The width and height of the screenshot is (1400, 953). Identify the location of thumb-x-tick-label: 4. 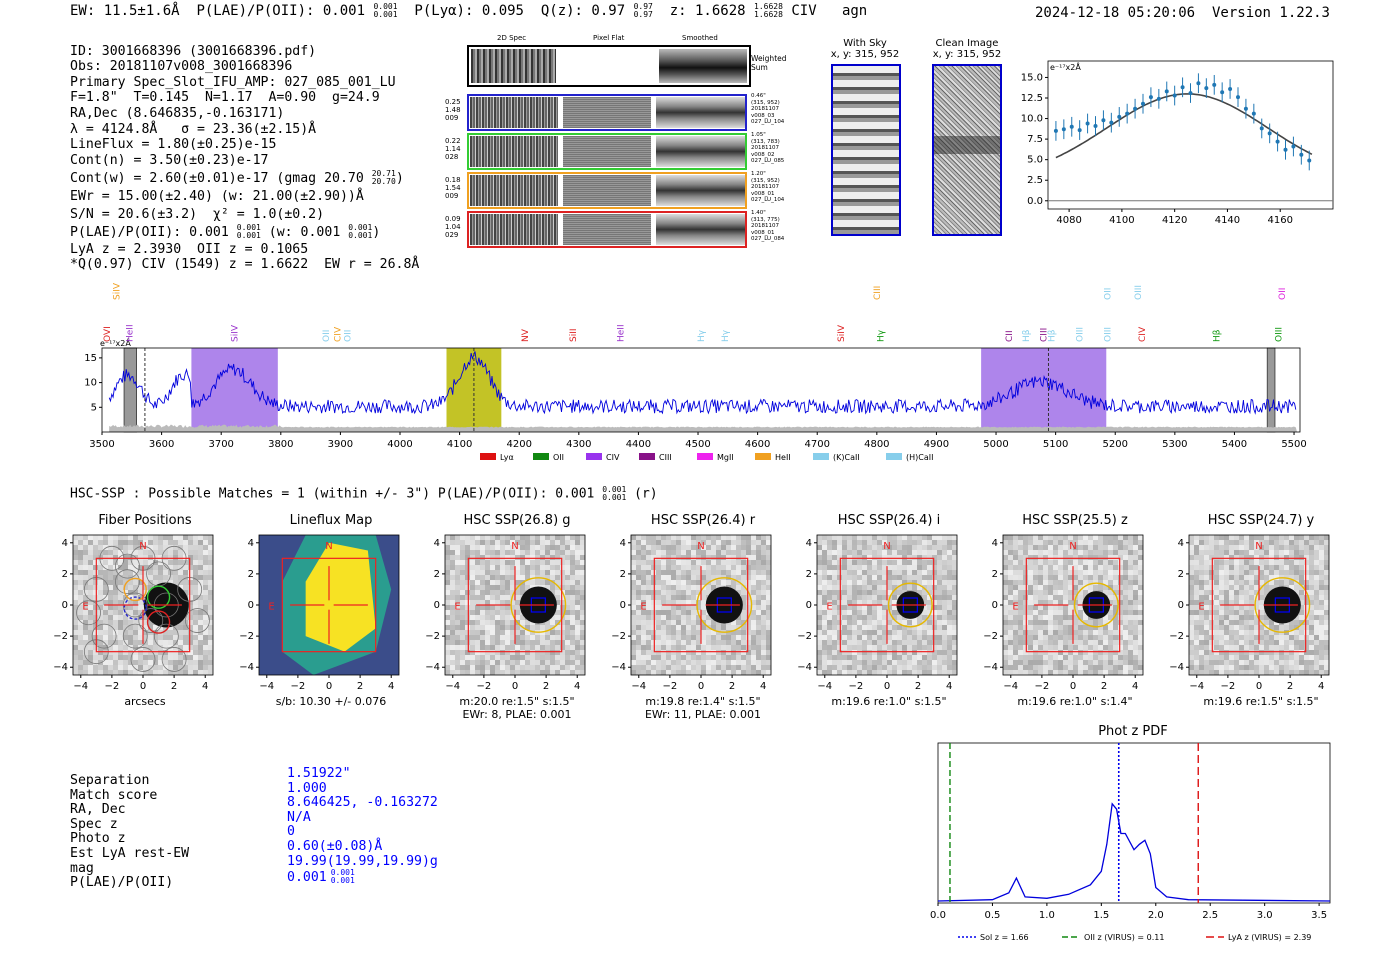
(577, 686).